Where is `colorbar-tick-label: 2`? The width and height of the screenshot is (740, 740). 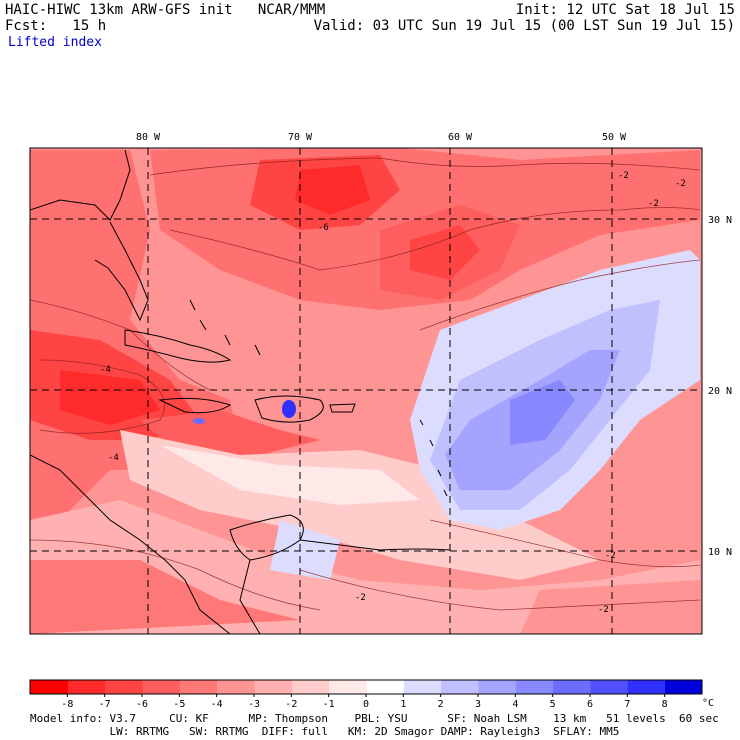 colorbar-tick-label: 2 is located at coordinates (441, 704).